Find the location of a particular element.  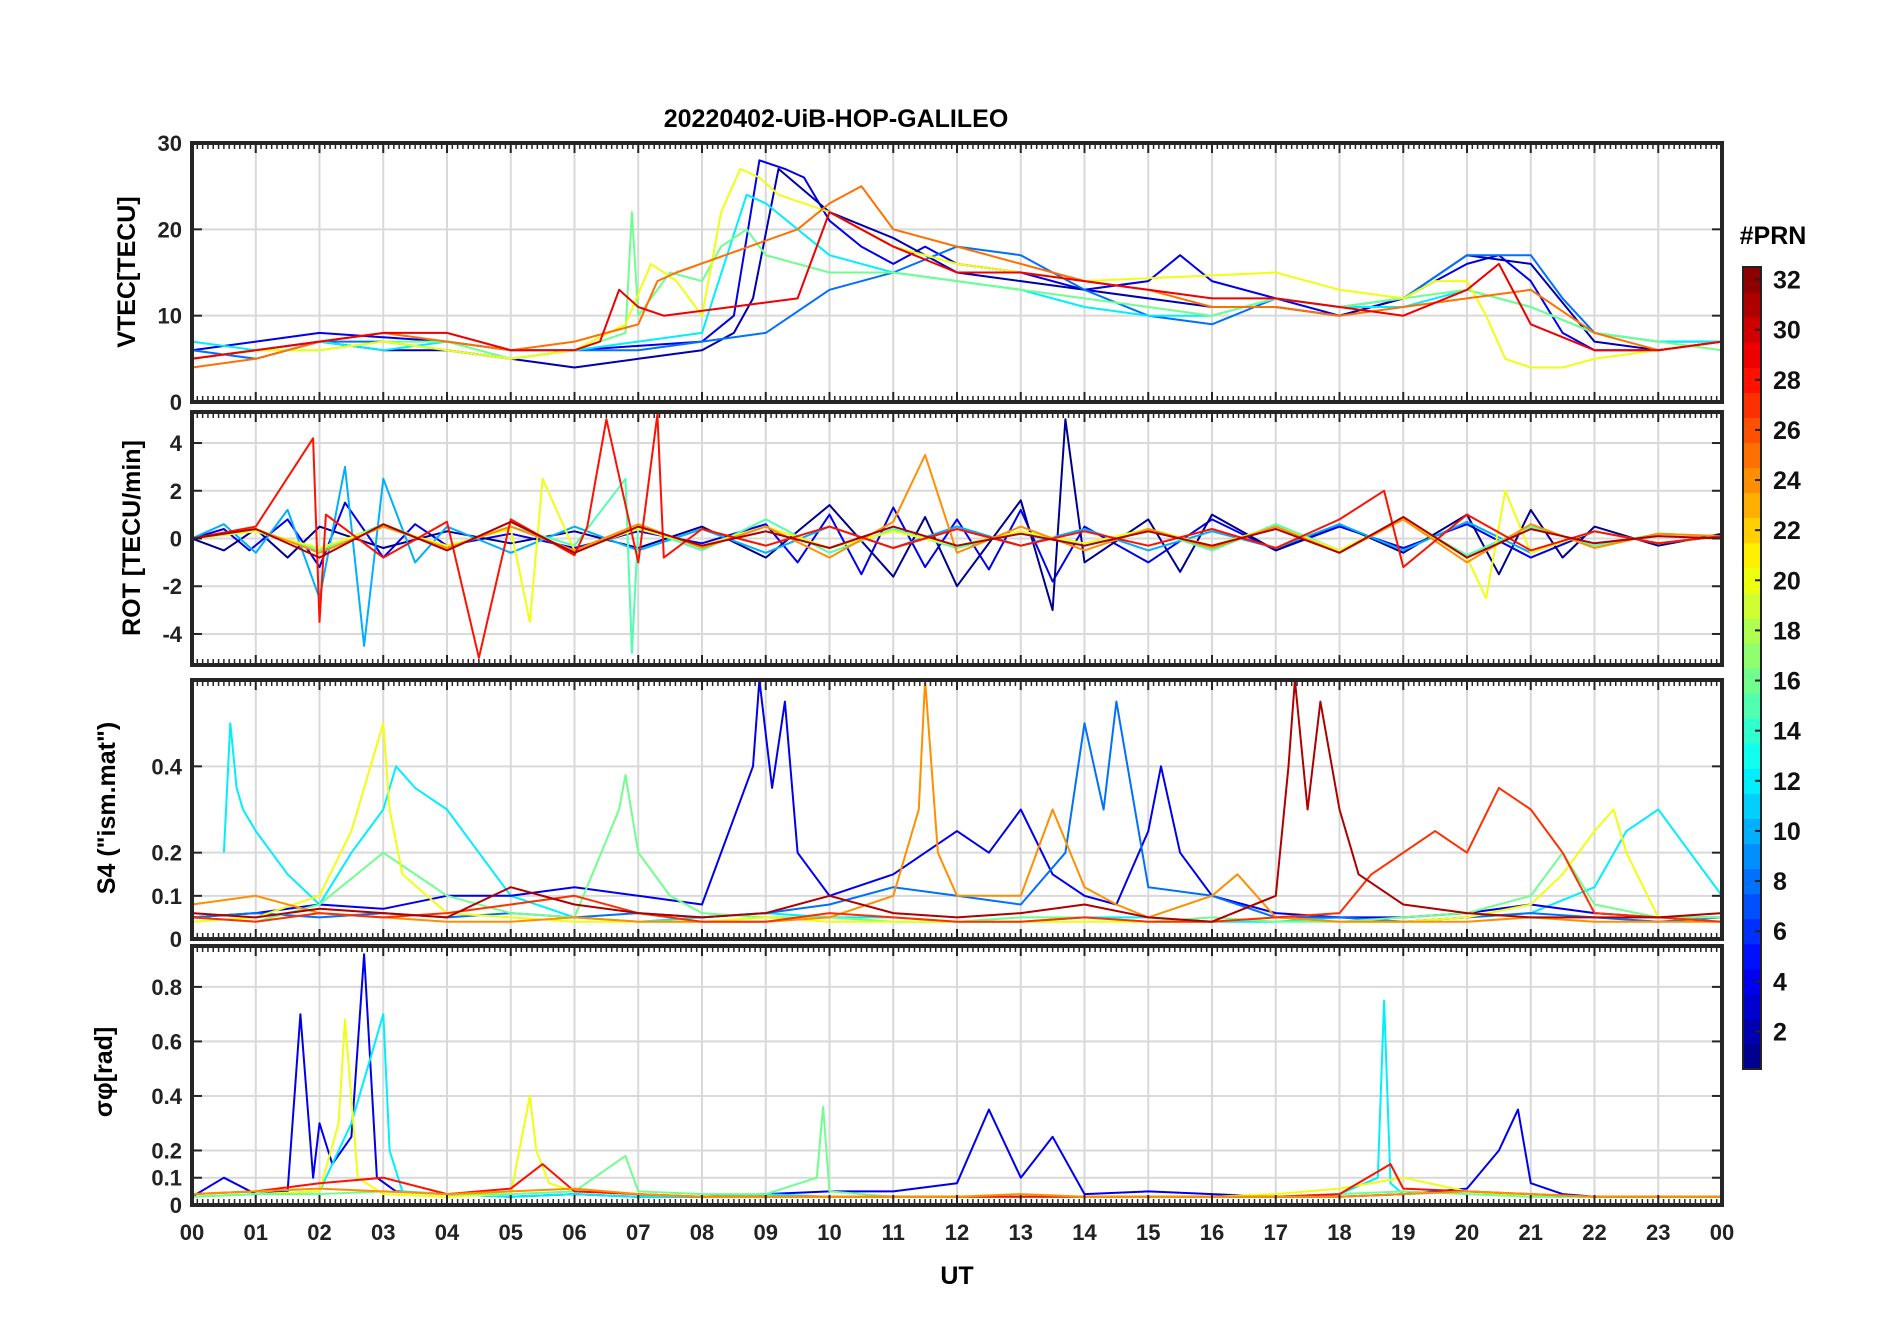

colorbar-tick-label: 14 is located at coordinates (1787, 732).